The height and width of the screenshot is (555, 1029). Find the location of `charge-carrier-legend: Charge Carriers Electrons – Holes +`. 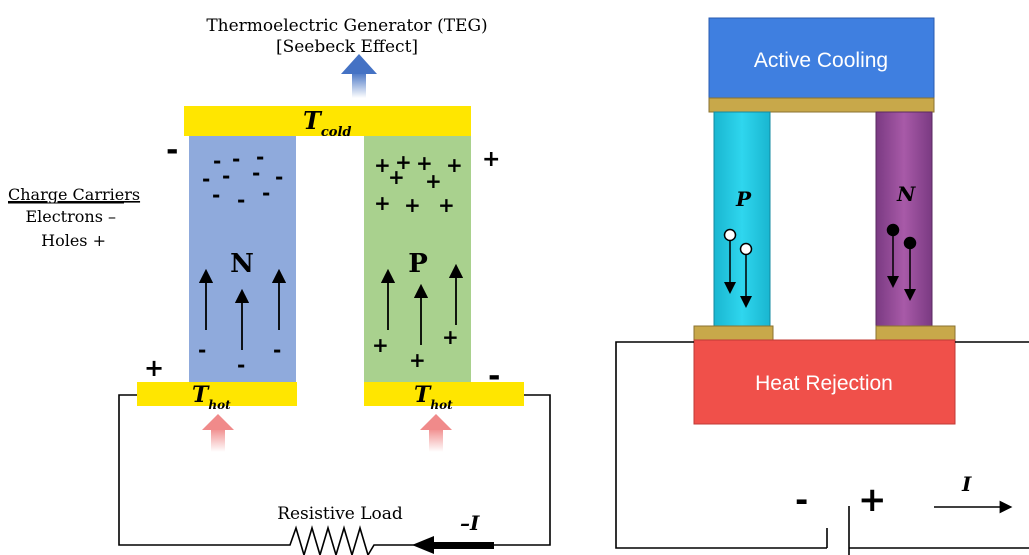

charge-carrier-legend: Charge Carriers Electrons – Holes + is located at coordinates (74, 217).